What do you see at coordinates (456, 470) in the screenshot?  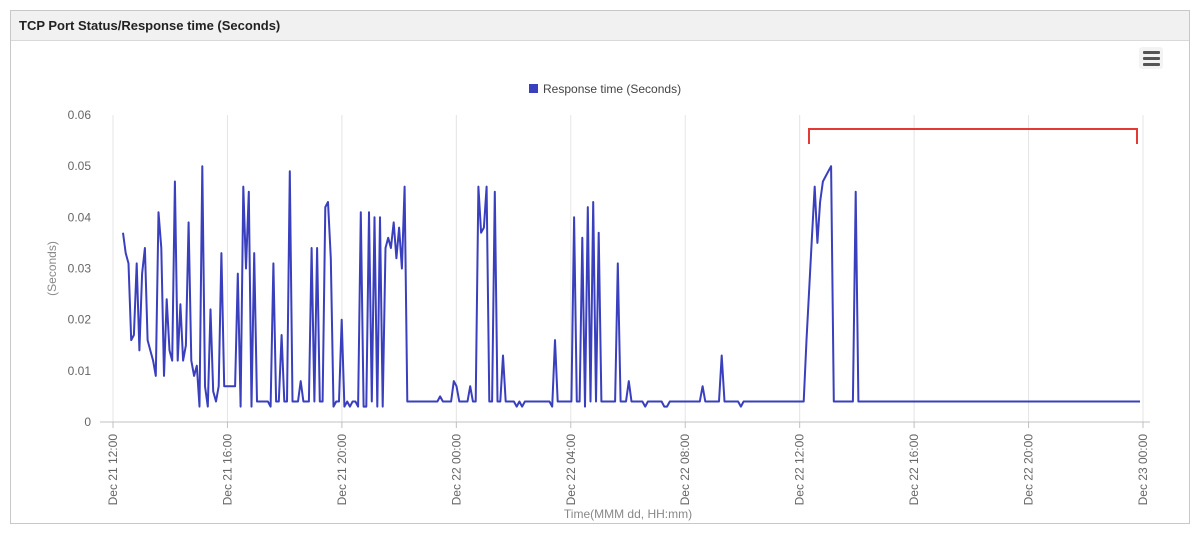 I see `x-tick-label: Dec 22 00:00` at bounding box center [456, 470].